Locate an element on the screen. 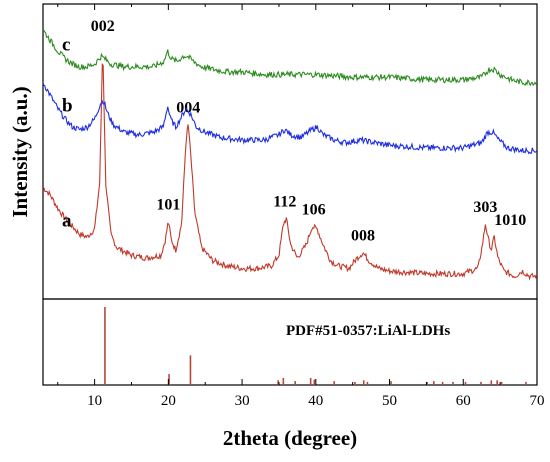 This screenshot has width=550, height=462. x-tick-label: 40 is located at coordinates (315, 401).